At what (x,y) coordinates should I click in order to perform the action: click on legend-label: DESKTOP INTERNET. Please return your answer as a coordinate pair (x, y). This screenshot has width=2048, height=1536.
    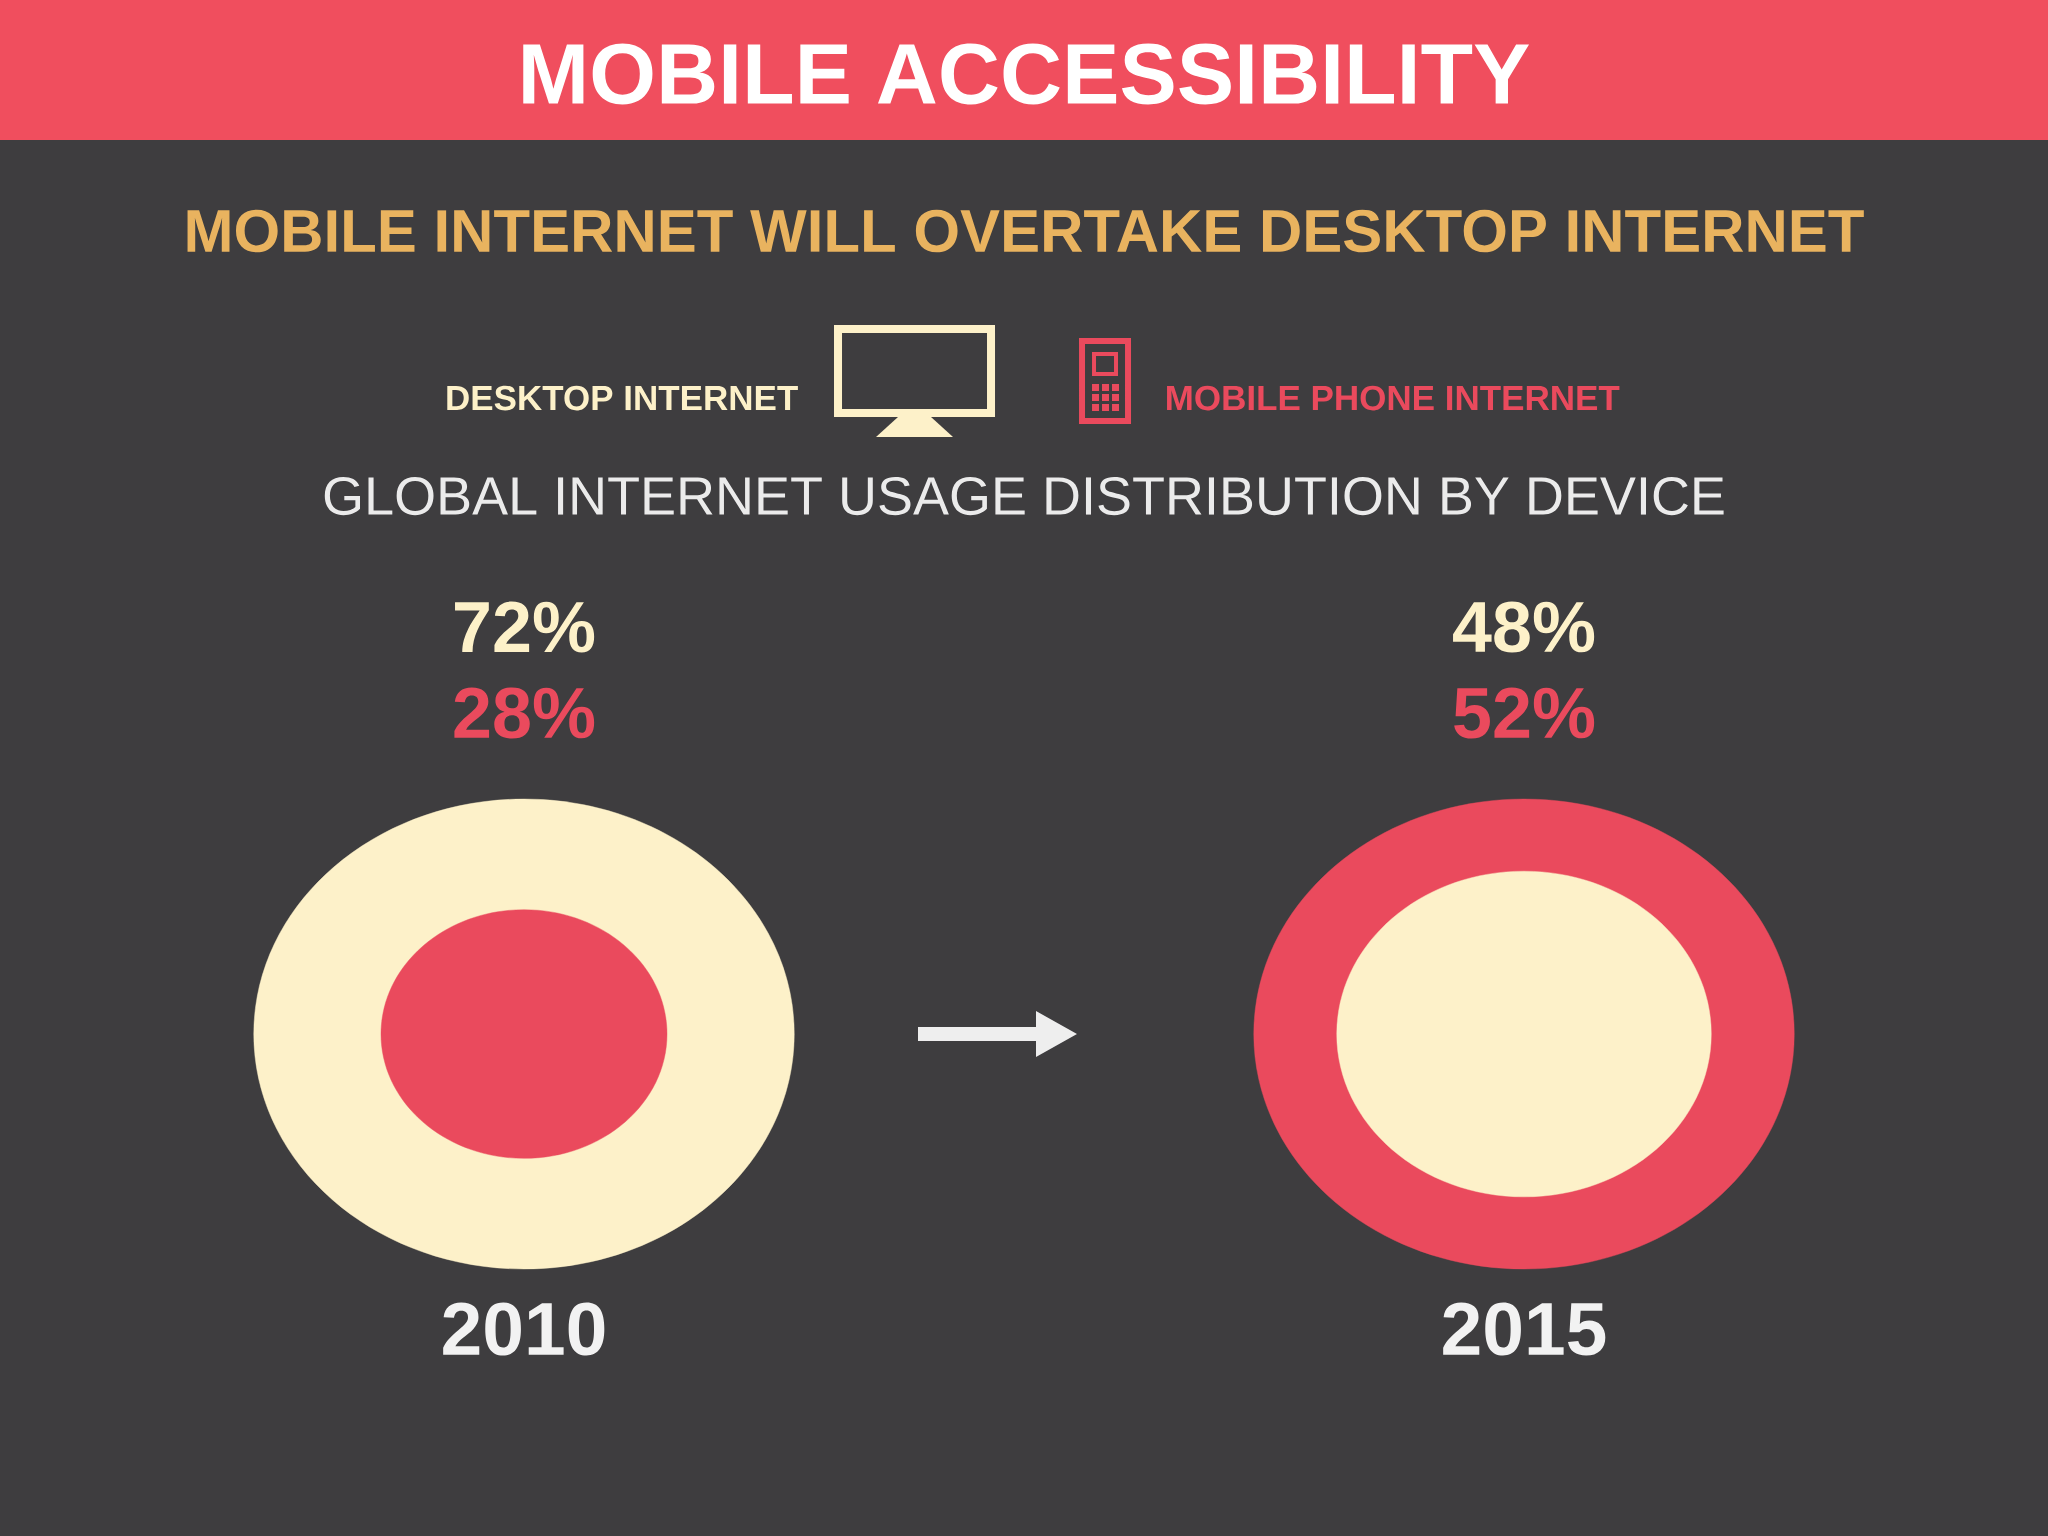
    Looking at the image, I should click on (622, 398).